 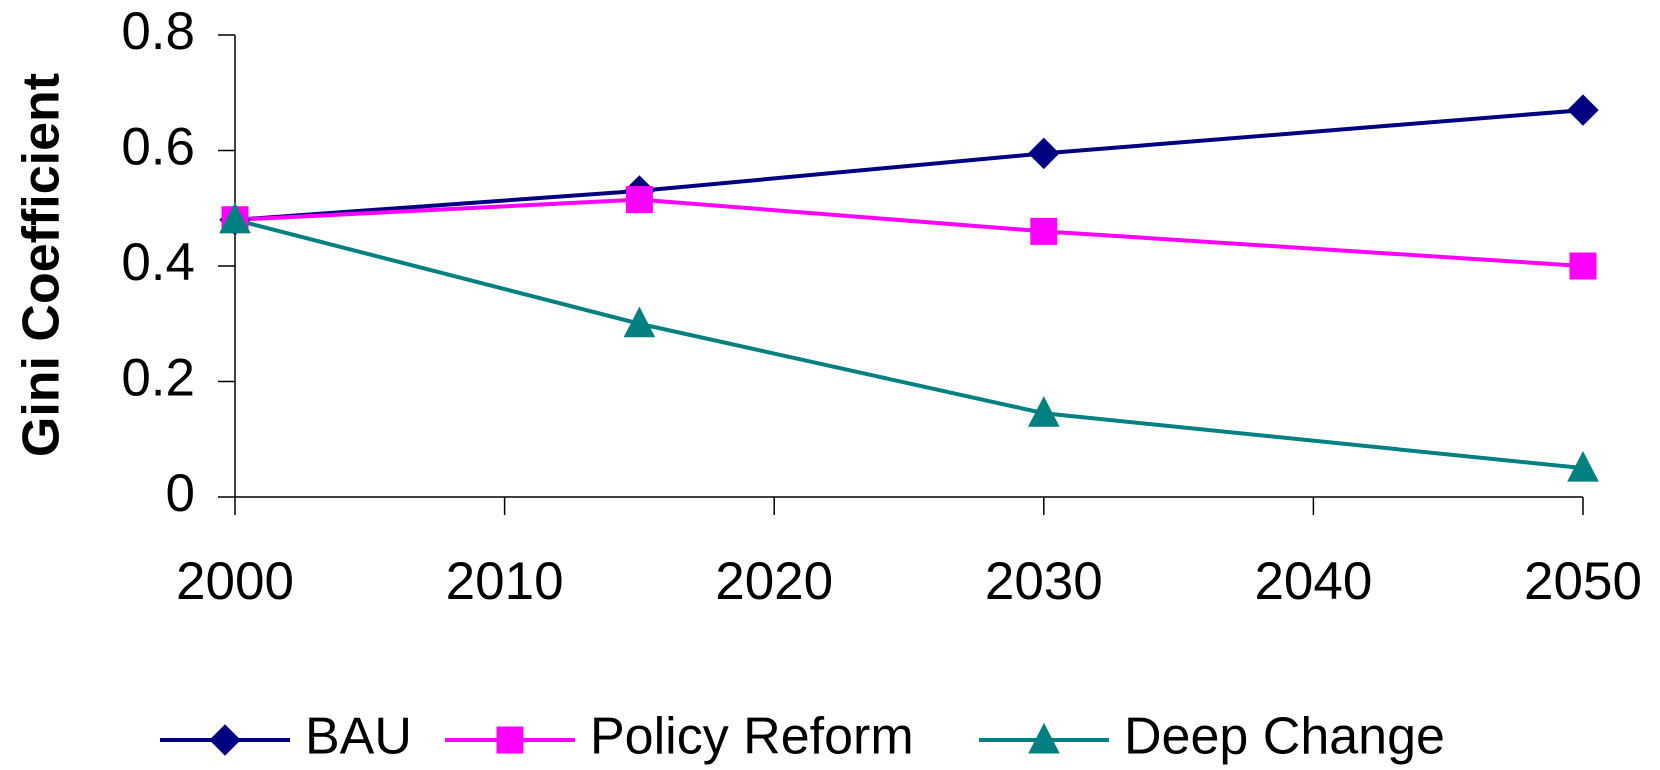 I want to click on y-tick-label: 0.4, so click(x=158, y=262).